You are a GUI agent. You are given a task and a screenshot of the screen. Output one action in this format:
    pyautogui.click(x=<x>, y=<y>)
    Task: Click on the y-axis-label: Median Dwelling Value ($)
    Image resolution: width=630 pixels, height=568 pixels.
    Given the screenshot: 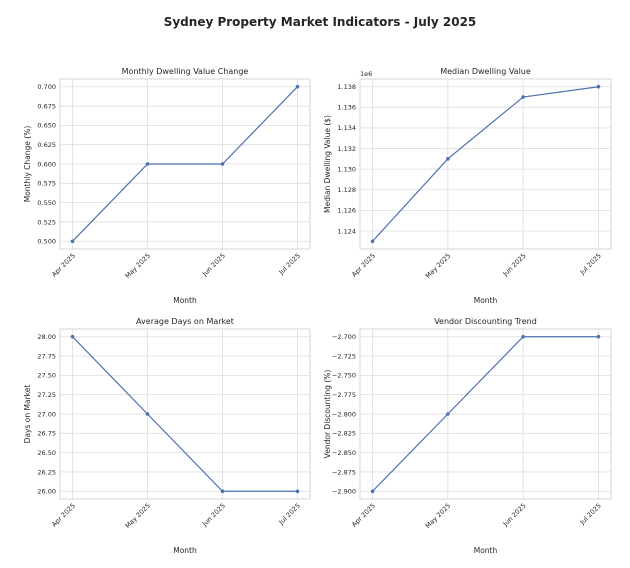 What is the action you would take?
    pyautogui.click(x=327, y=164)
    